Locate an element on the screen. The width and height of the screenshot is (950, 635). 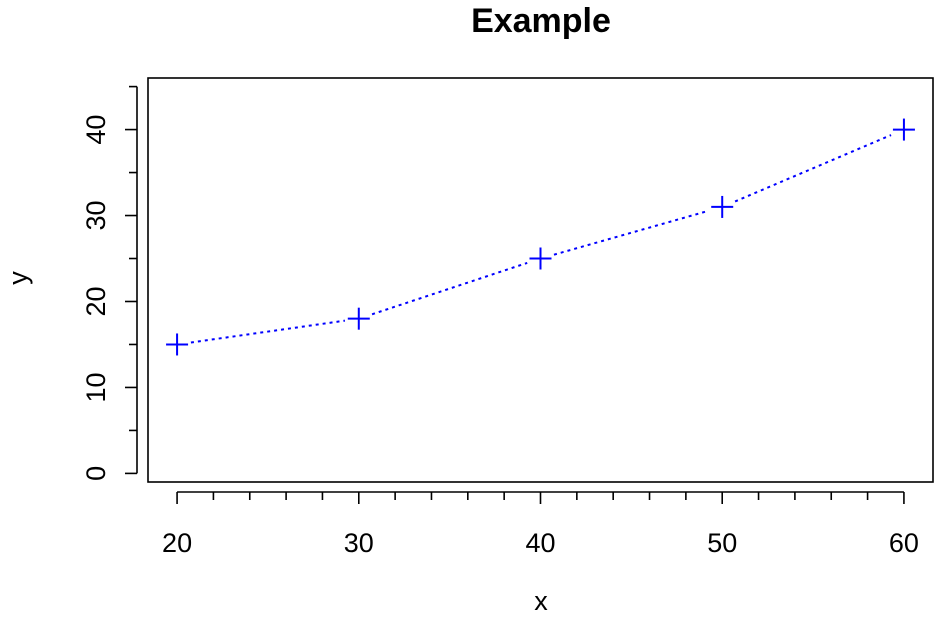
x-axis: 20 30 40 50 60 is located at coordinates (540, 524).